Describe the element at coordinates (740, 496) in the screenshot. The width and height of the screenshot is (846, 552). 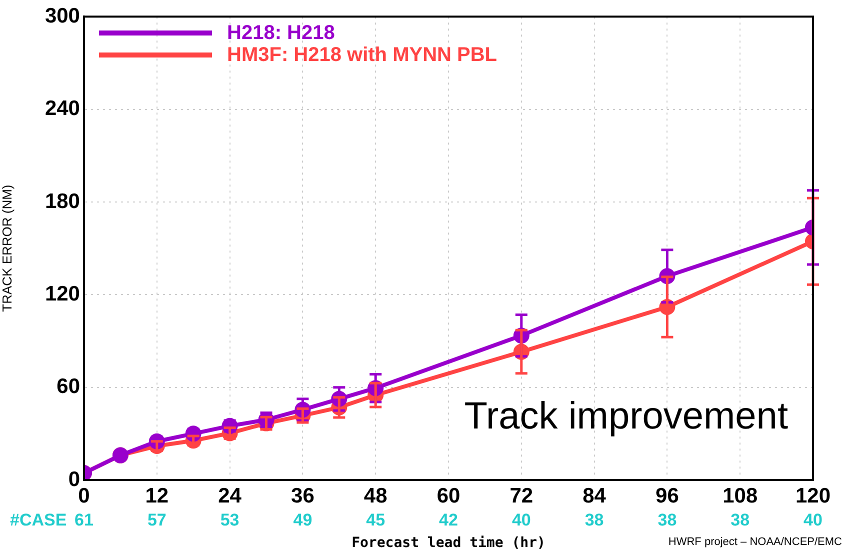
I see `x-tick-label: 108` at that location.